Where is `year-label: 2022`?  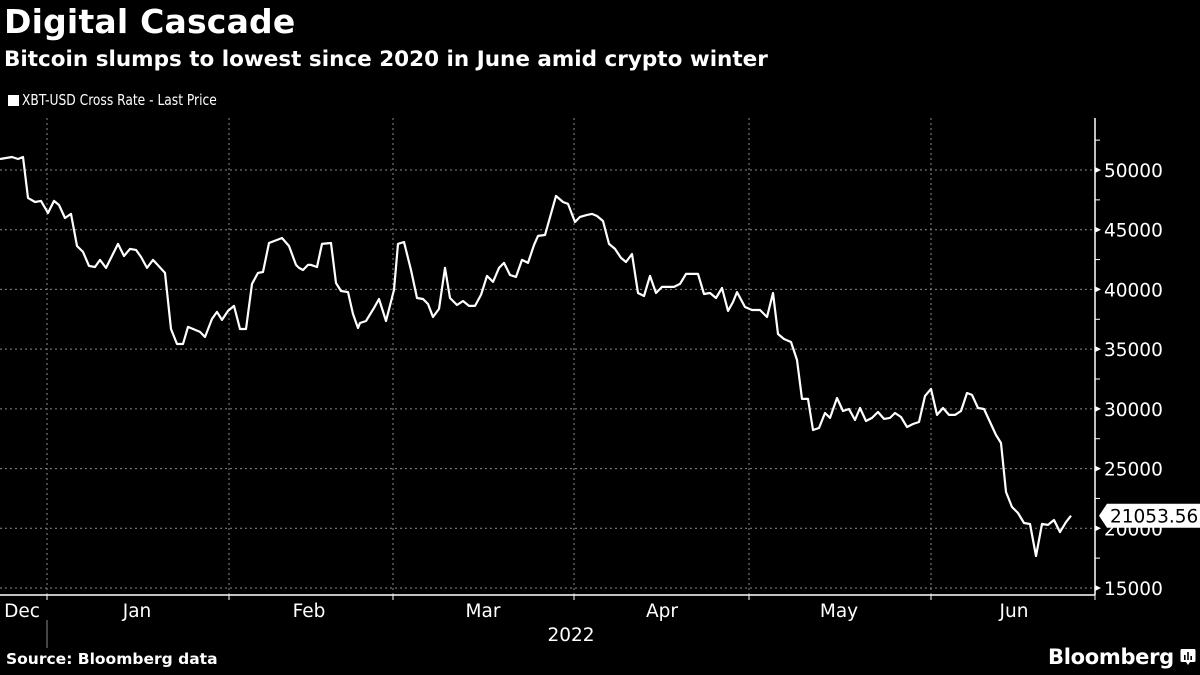 year-label: 2022 is located at coordinates (570, 635).